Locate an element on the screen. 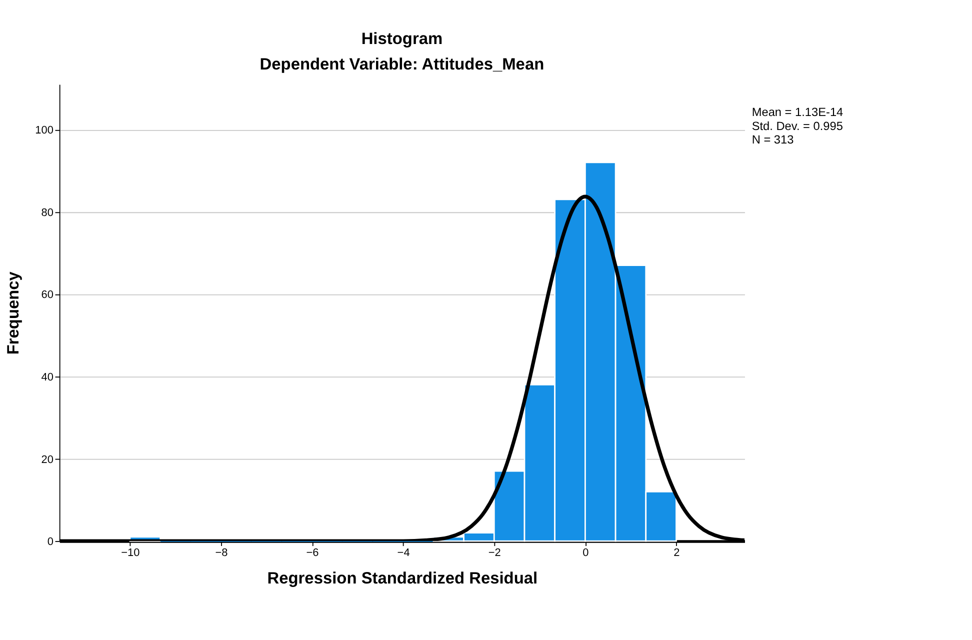 The width and height of the screenshot is (972, 640). y-tick-label: 0 is located at coordinates (50, 542).